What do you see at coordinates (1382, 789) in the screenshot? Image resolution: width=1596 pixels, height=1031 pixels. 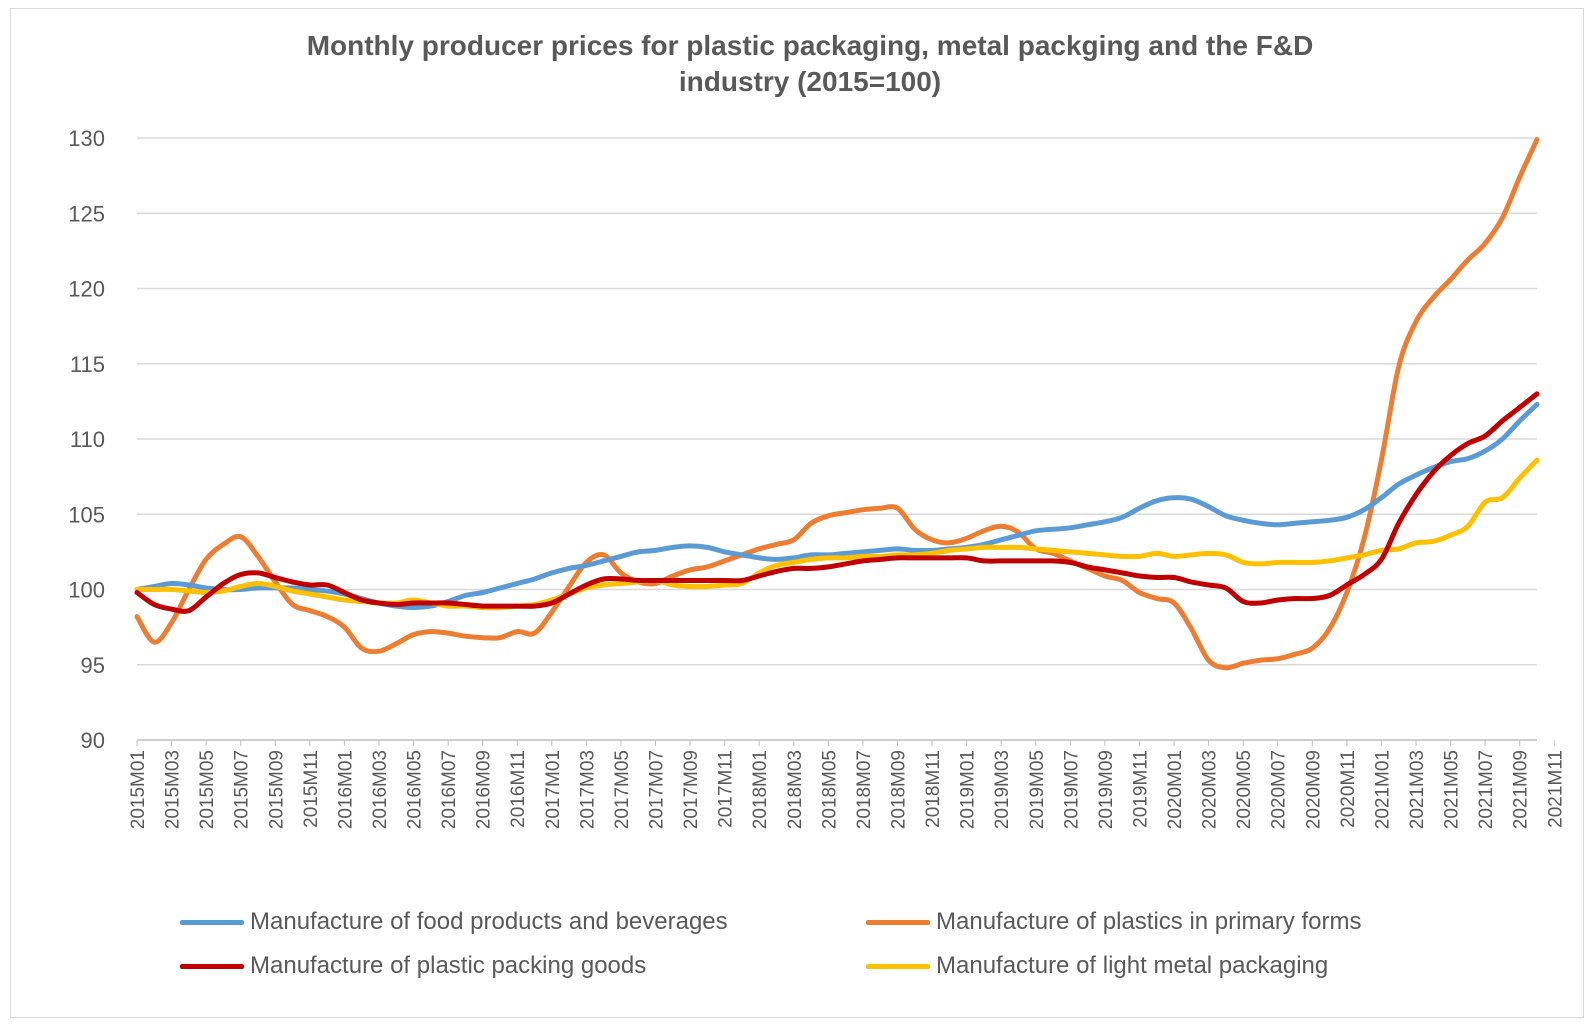 I see `x-tick-label: 2021M01` at bounding box center [1382, 789].